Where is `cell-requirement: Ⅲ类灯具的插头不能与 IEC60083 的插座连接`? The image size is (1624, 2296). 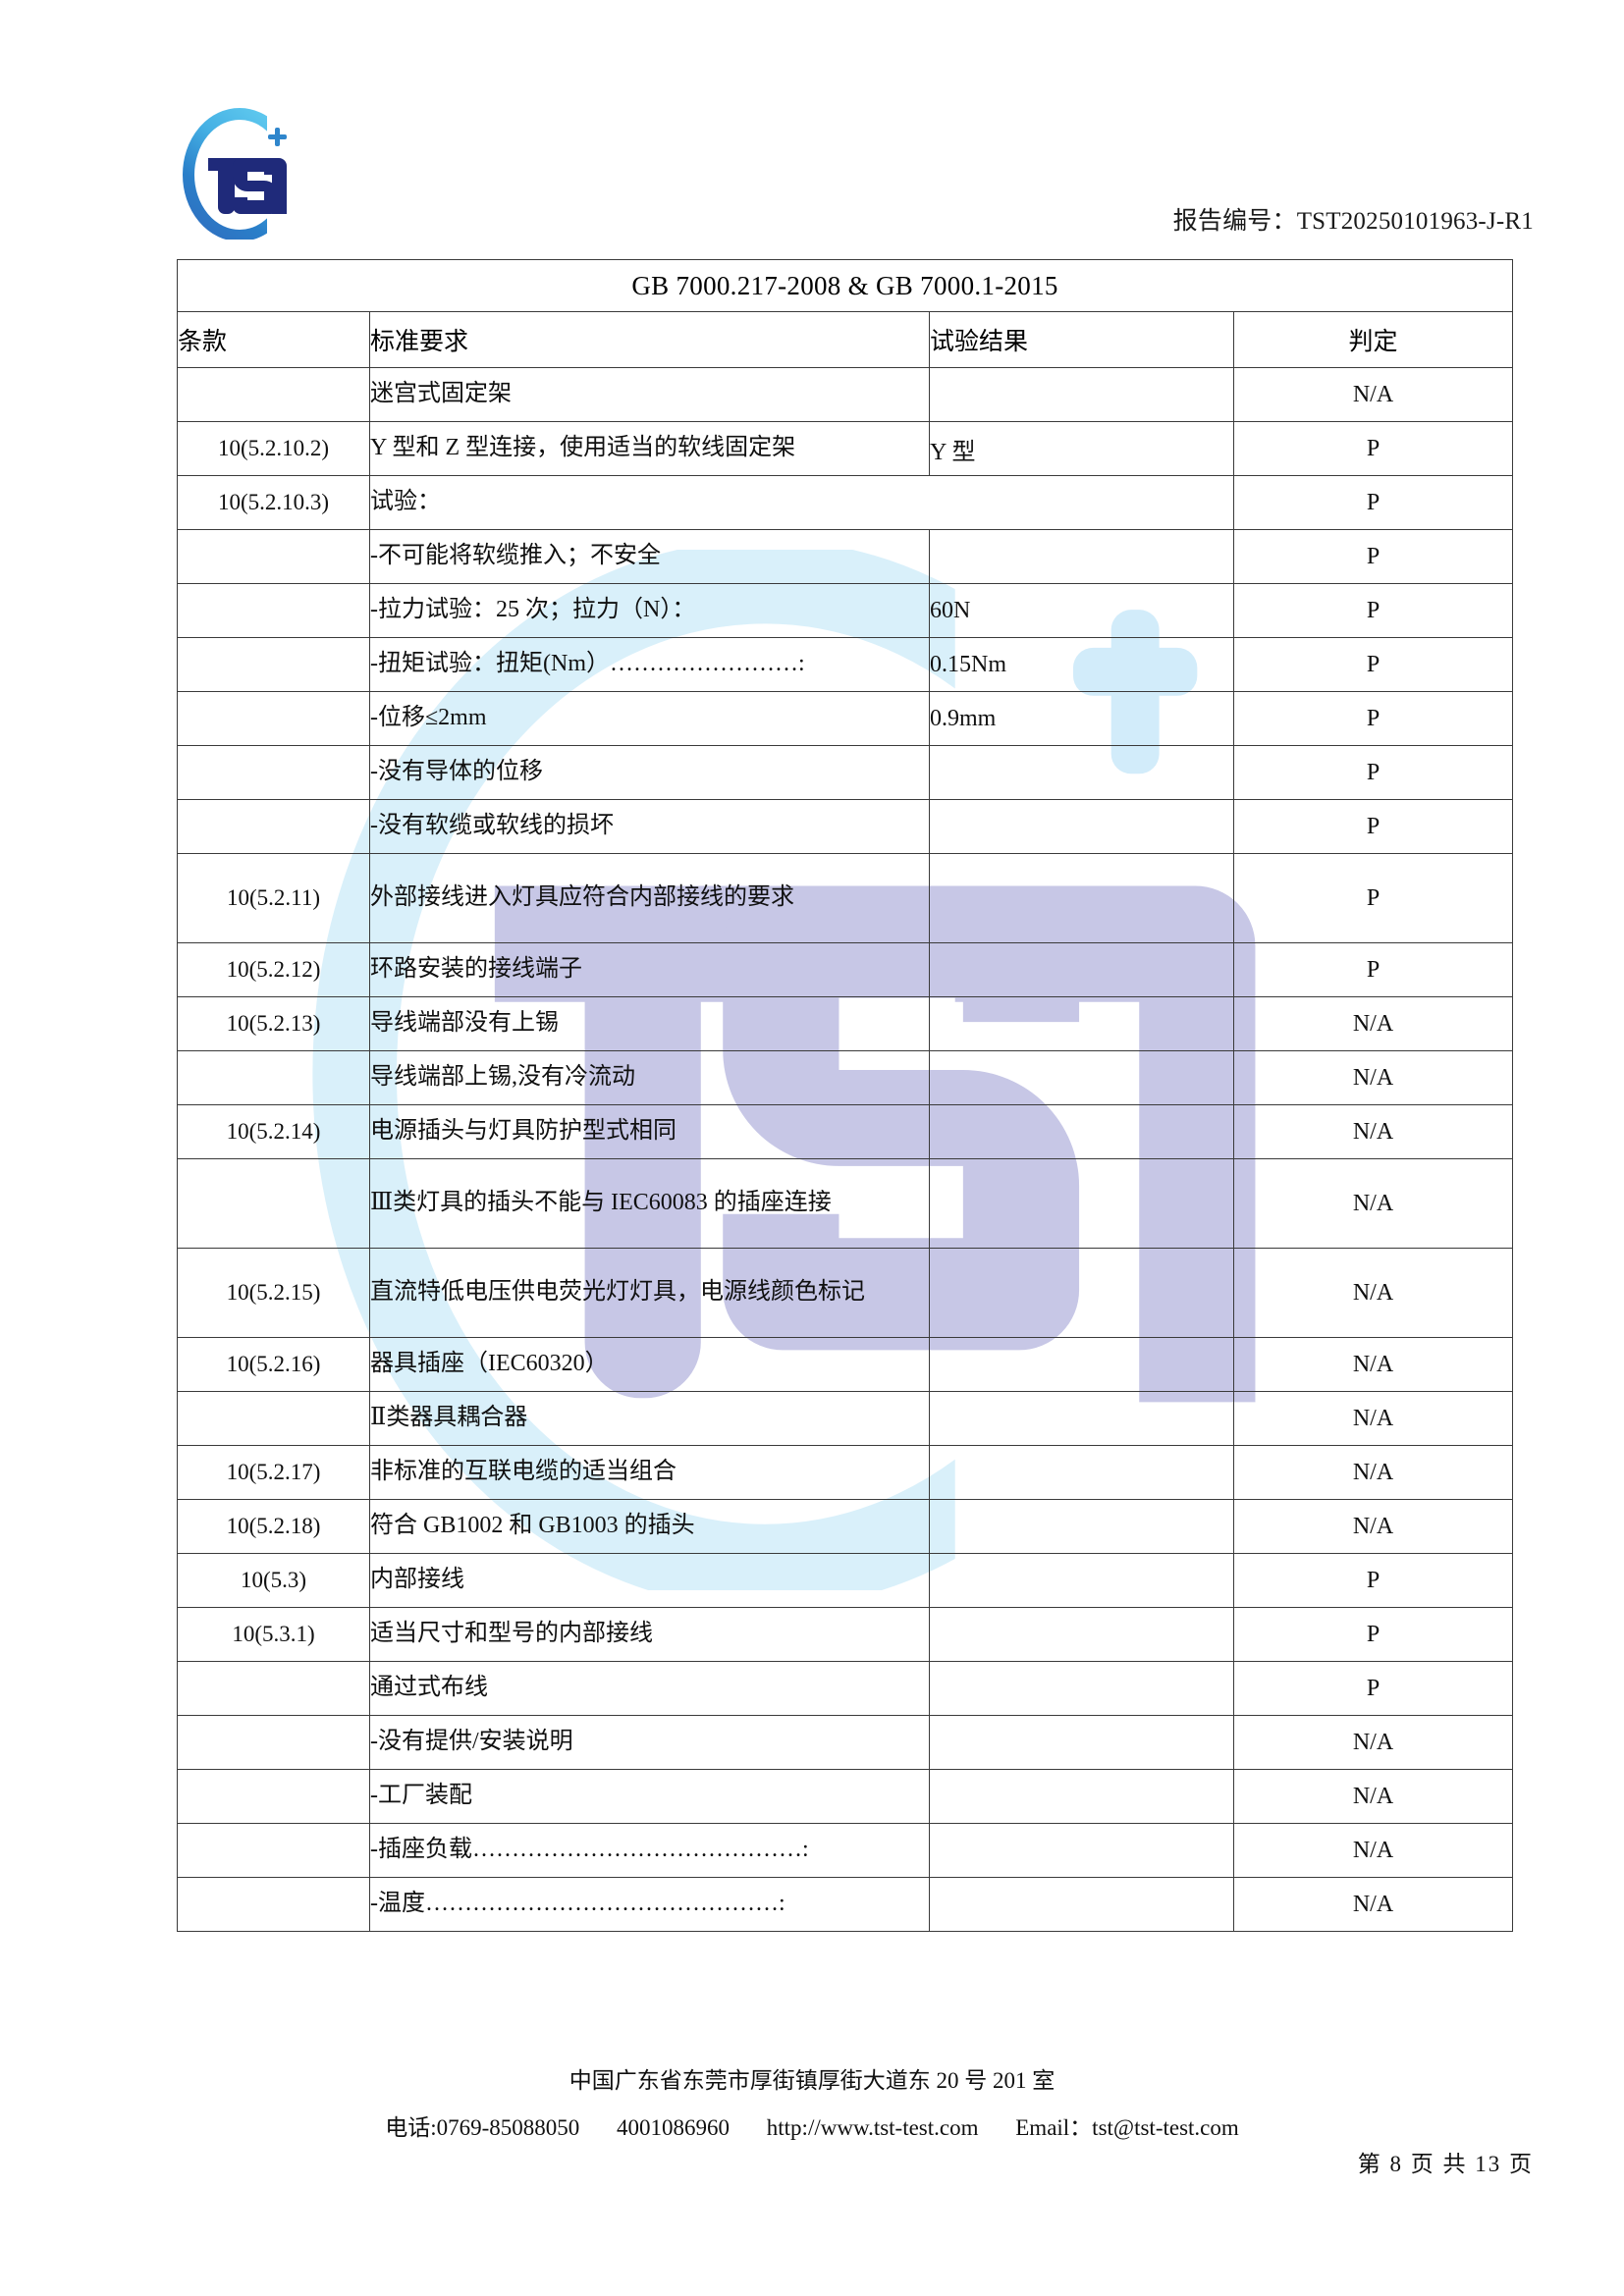 cell-requirement: Ⅲ类灯具的插头不能与 IEC60083 的插座连接 is located at coordinates (649, 1203).